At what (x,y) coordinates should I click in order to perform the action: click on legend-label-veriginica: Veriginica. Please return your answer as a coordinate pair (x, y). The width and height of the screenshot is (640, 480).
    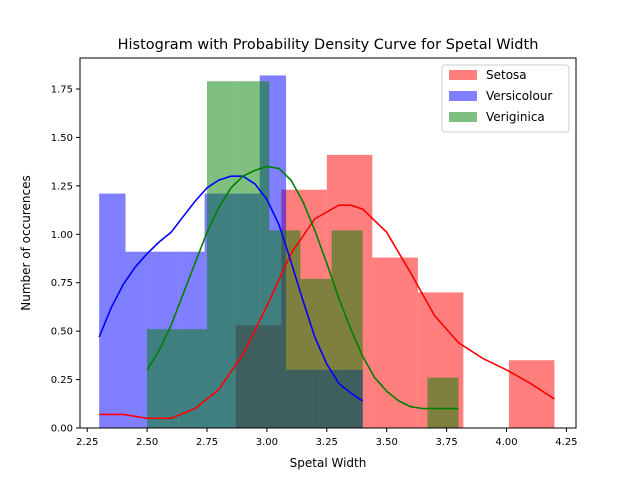
    Looking at the image, I should click on (515, 117).